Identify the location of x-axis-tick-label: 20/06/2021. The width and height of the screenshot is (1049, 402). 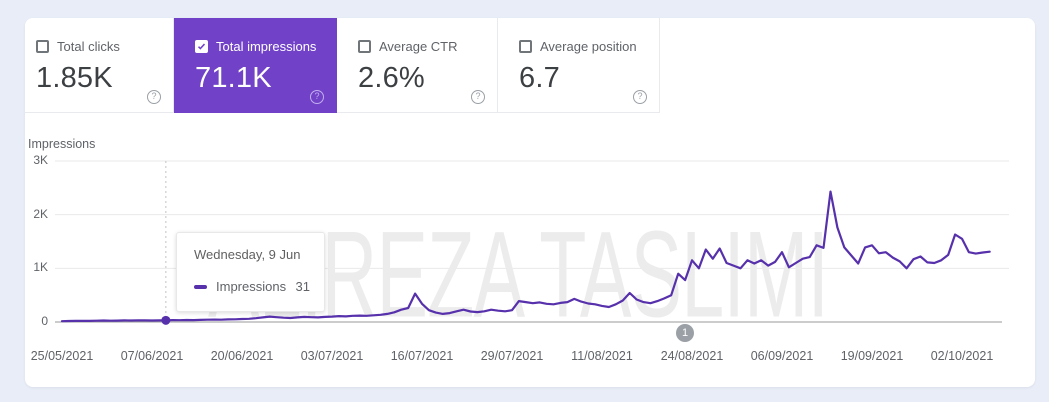
(242, 356).